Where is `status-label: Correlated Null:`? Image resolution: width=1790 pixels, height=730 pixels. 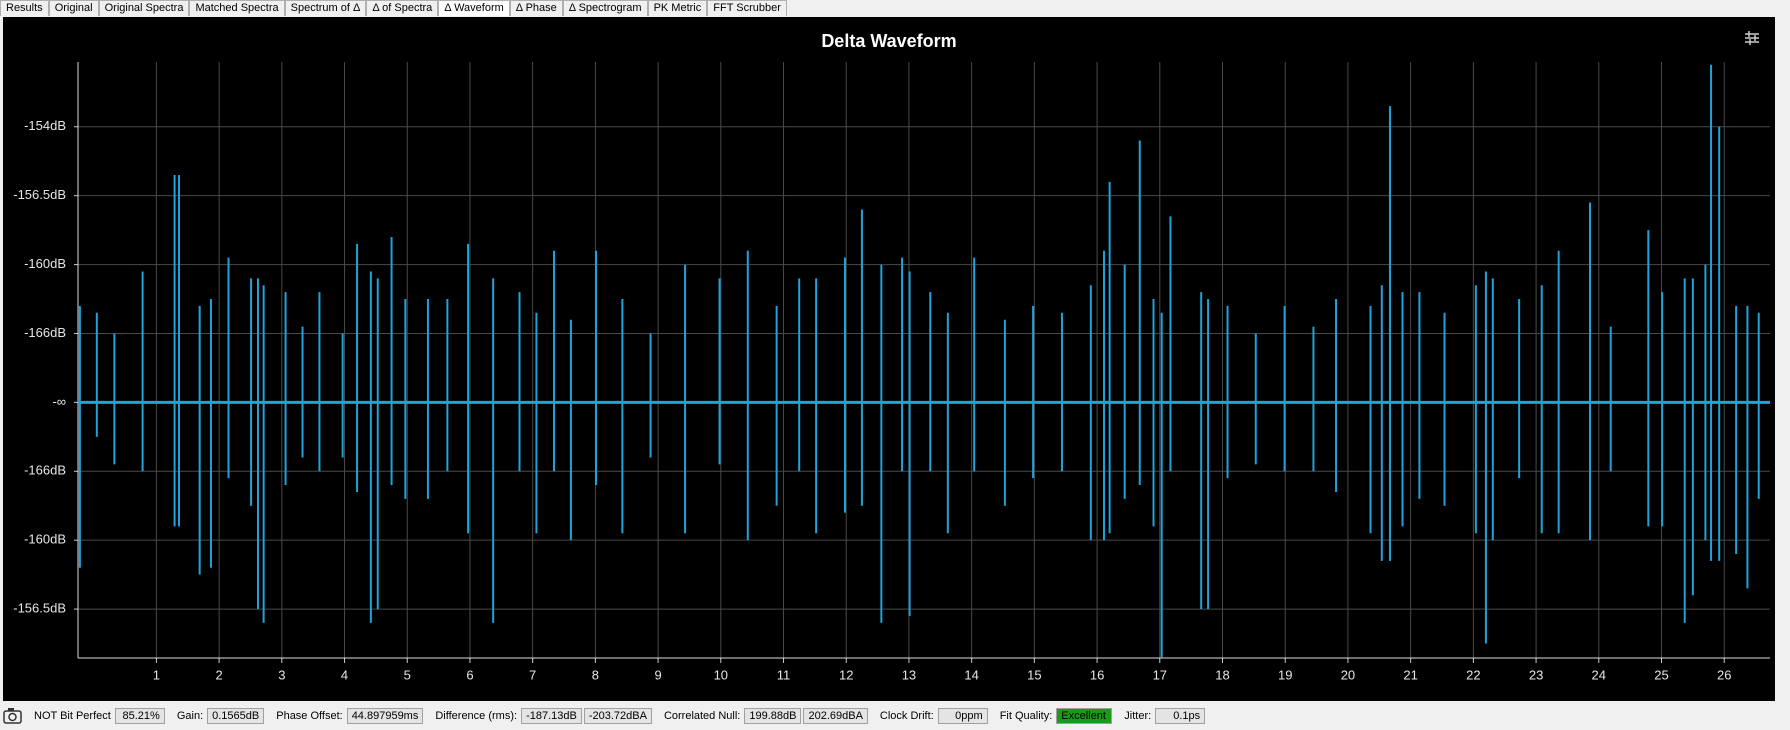
status-label: Correlated Null: is located at coordinates (702, 716).